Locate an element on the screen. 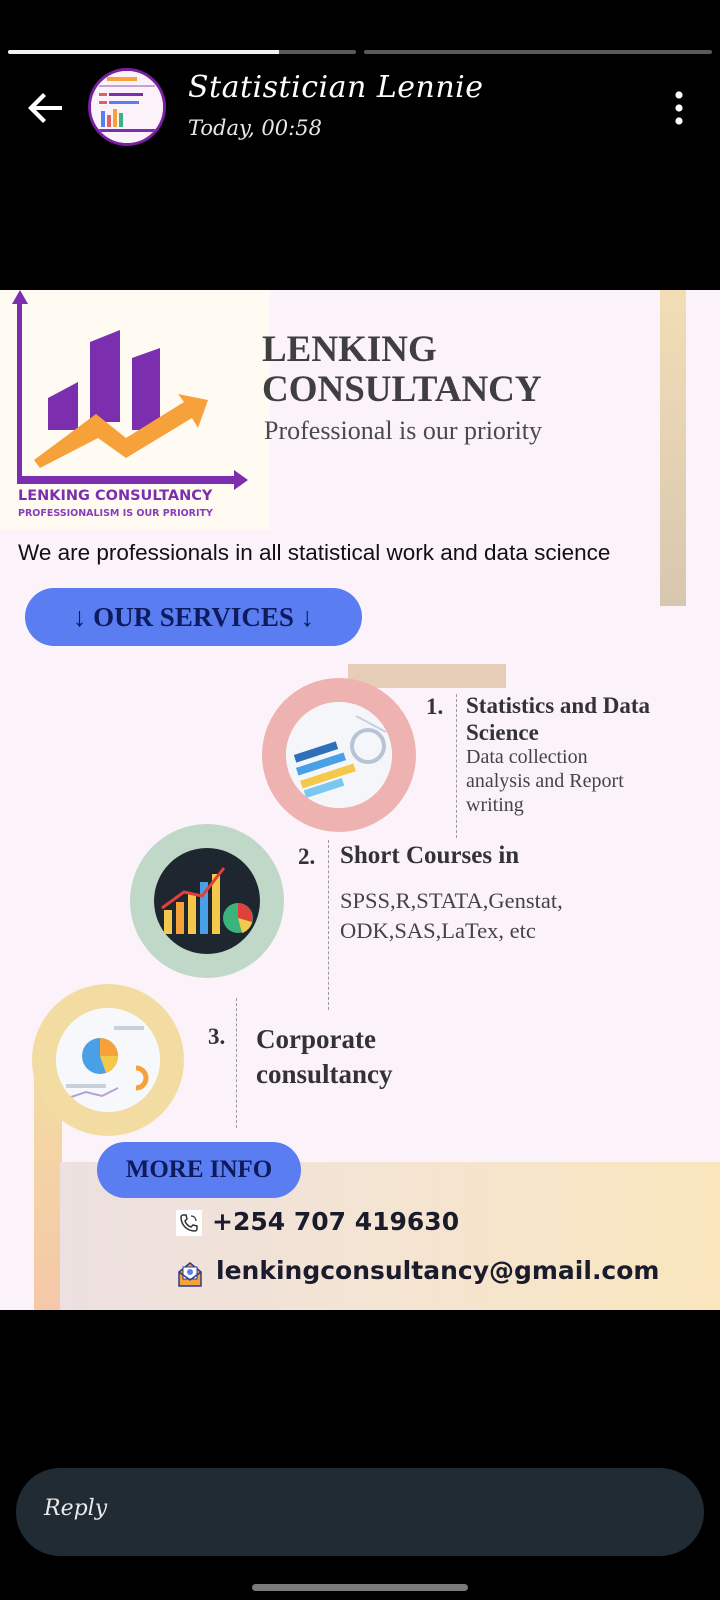  more-vertical-icon is located at coordinates (679, 108).